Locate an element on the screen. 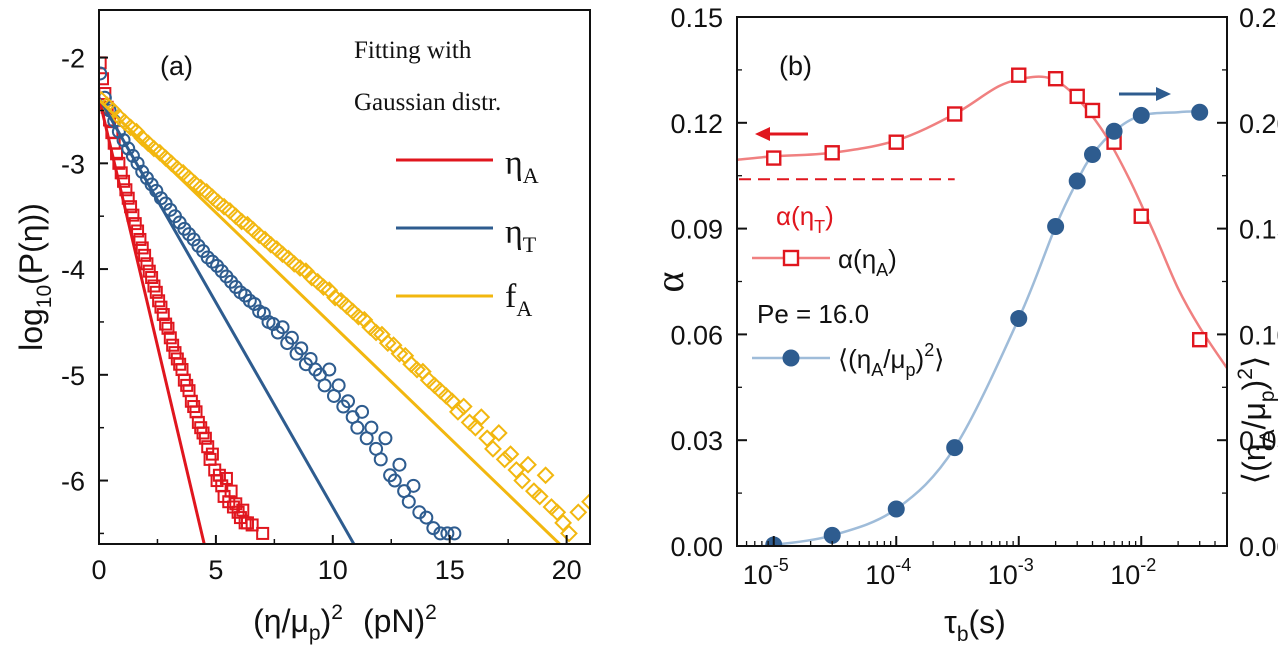 The width and height of the screenshot is (1278, 648). legend-a-etaT-label: ηT is located at coordinates (521, 235).